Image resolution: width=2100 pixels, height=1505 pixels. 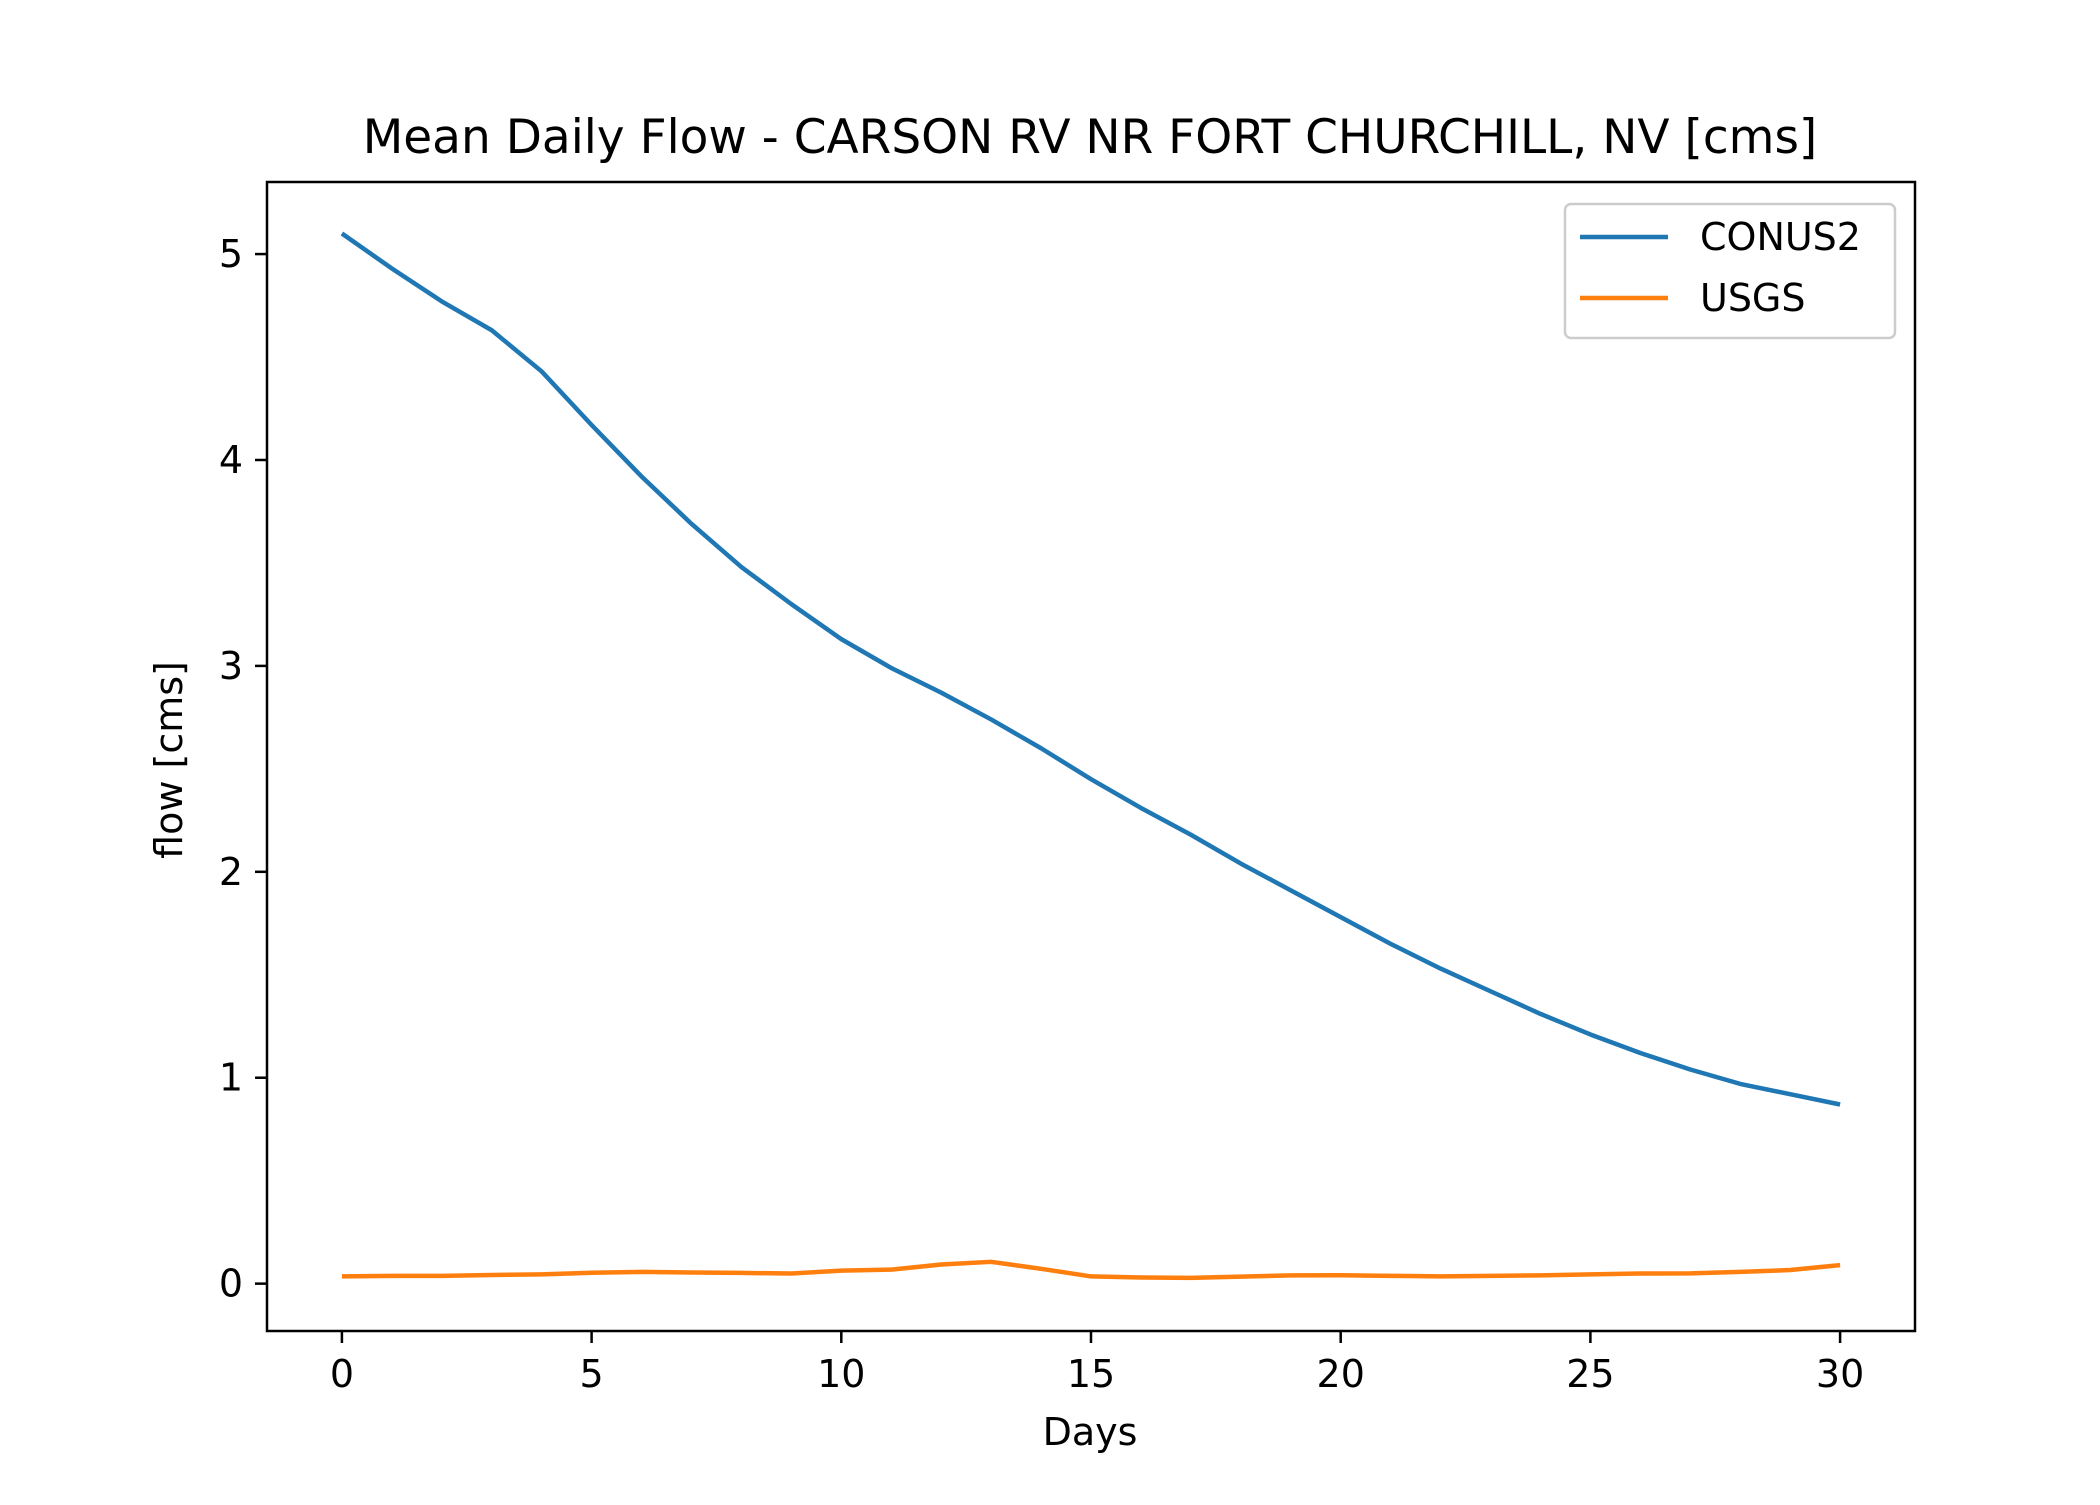 What do you see at coordinates (1590, 1374) in the screenshot?
I see `x-tick-label: 25` at bounding box center [1590, 1374].